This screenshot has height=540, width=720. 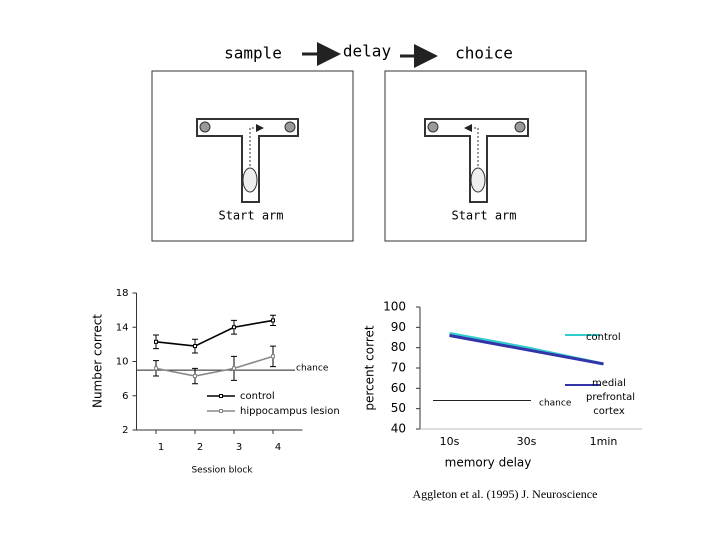 What do you see at coordinates (290, 411) in the screenshot?
I see `legend-label: hippocampus lesion` at bounding box center [290, 411].